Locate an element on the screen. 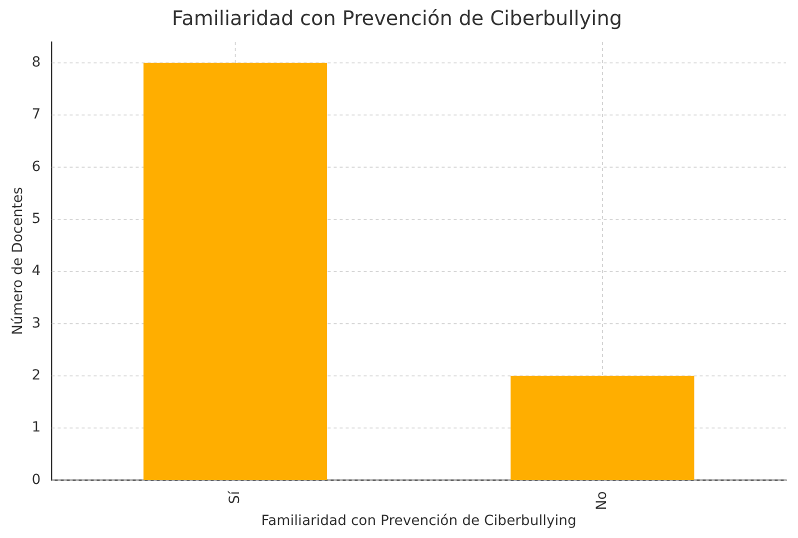  y-tick-label: 3 is located at coordinates (36, 323).